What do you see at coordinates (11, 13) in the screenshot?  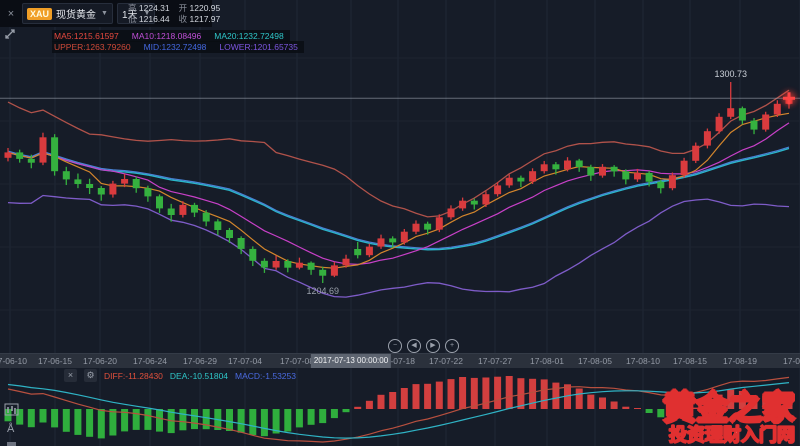 I see `close-icon: ×` at bounding box center [11, 13].